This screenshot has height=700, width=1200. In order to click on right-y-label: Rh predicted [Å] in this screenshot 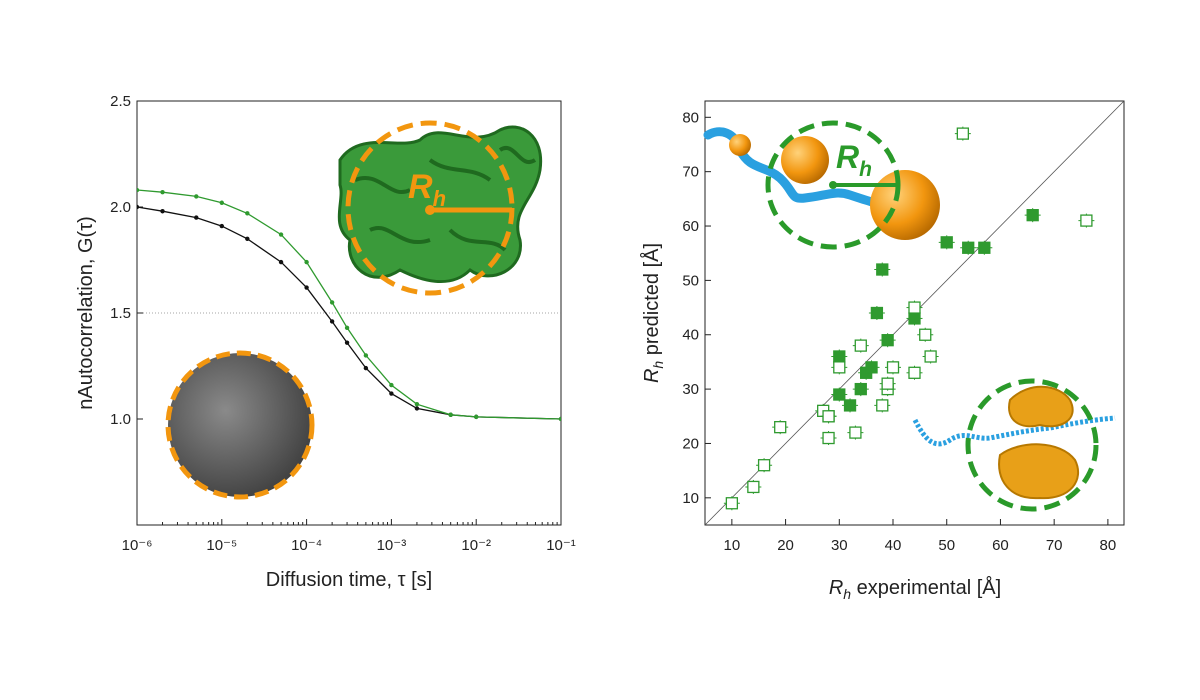, I will do `click(653, 313)`.